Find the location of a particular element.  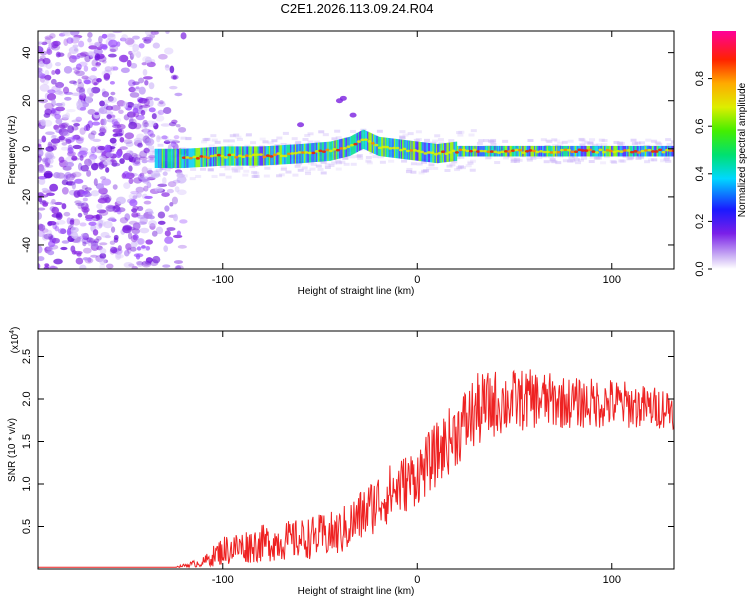

top-y-axis-title: Frequency (Hz) is located at coordinates (12, 150).